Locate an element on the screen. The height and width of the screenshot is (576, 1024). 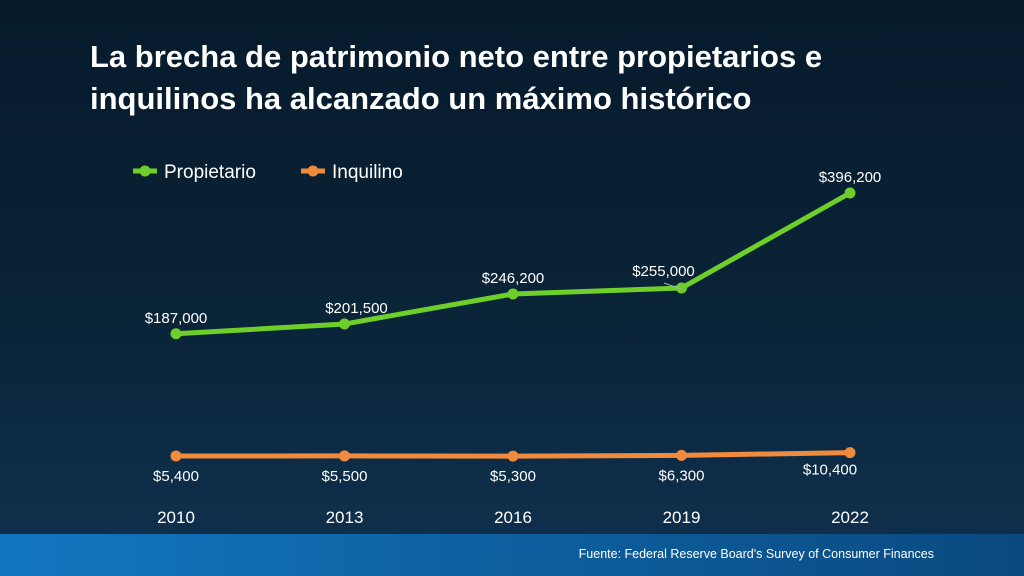
data-label-0-2: $246,200 is located at coordinates (513, 278).